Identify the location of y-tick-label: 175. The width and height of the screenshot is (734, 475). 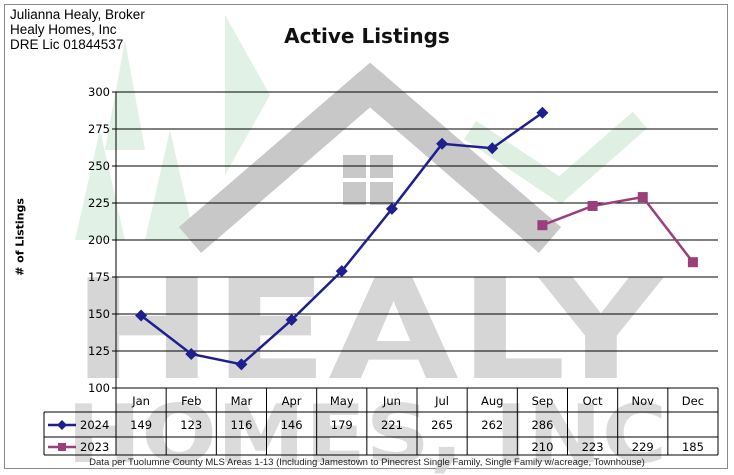
(99, 277).